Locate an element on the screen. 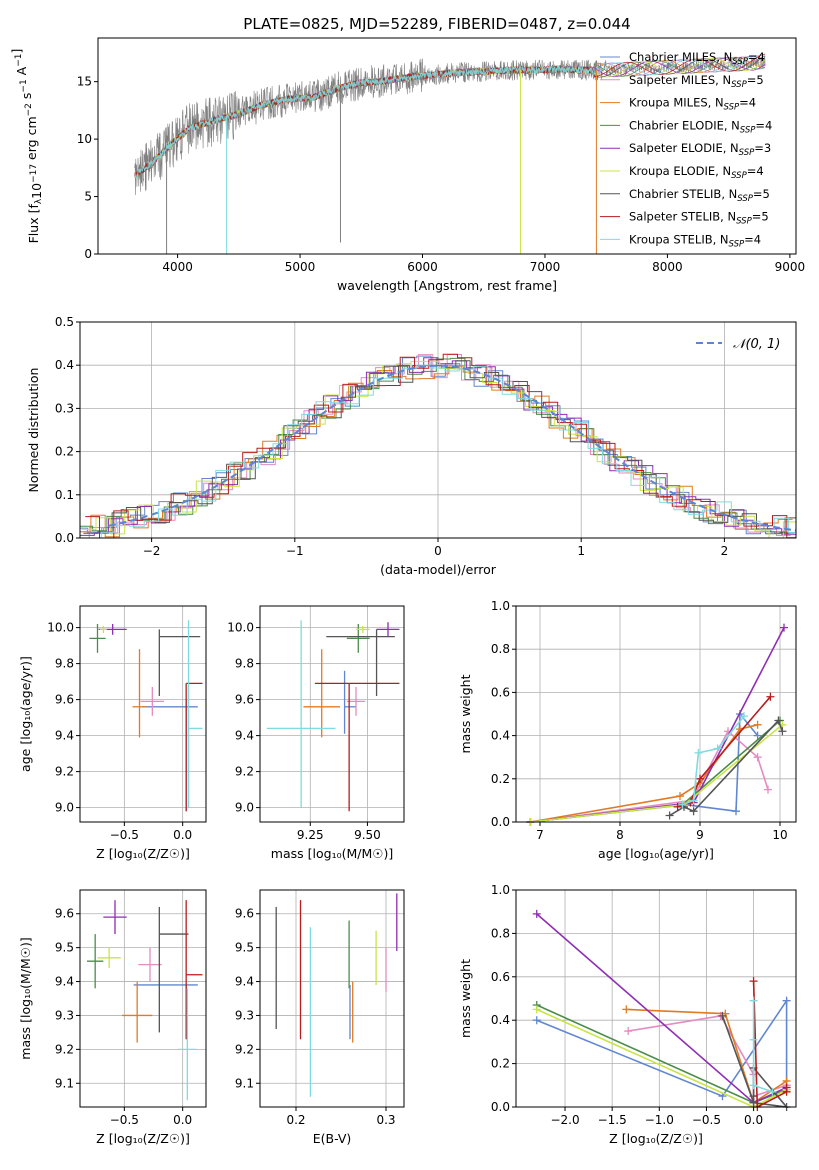  legend-label-kroupa_stelib: Kroupa STELIB, NSSP=4 is located at coordinates (695, 240).